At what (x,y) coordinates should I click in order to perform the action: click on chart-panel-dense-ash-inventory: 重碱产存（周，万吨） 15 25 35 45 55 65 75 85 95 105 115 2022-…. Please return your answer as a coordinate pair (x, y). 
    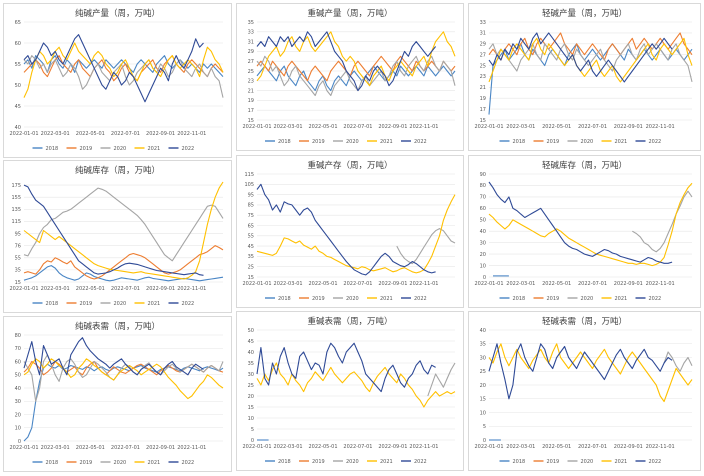
    Looking at the image, I should click on (350, 231).